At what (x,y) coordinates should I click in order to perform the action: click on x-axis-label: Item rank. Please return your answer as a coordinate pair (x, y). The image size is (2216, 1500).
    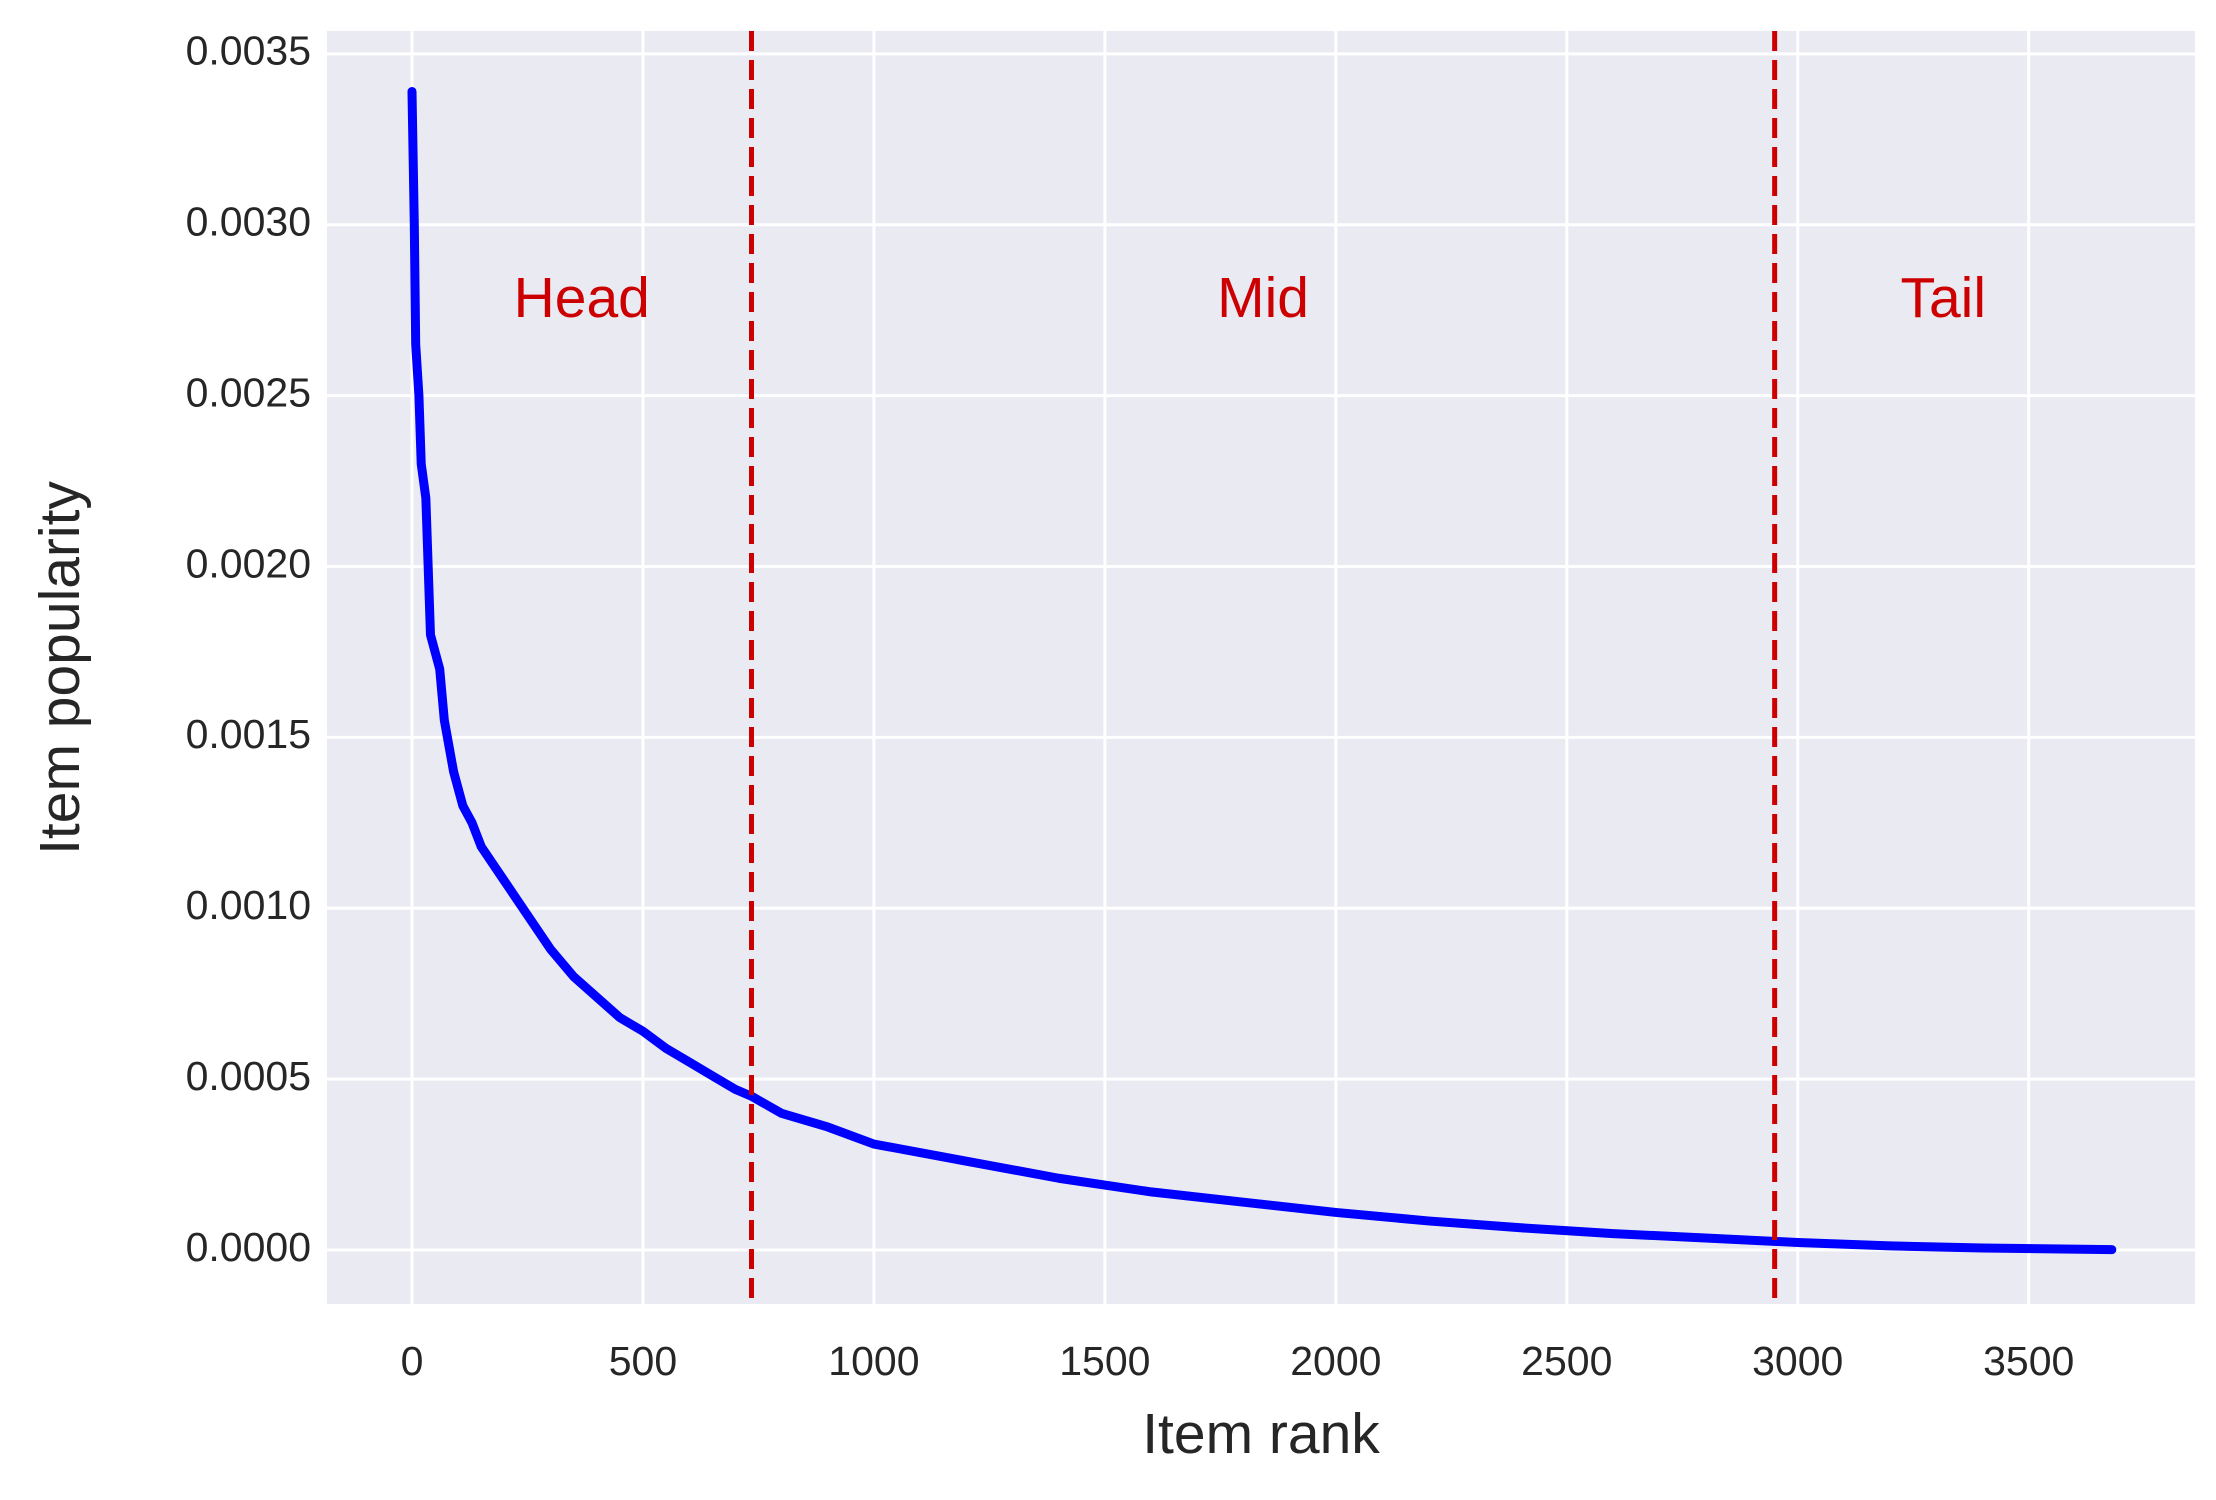
    Looking at the image, I should click on (1261, 1434).